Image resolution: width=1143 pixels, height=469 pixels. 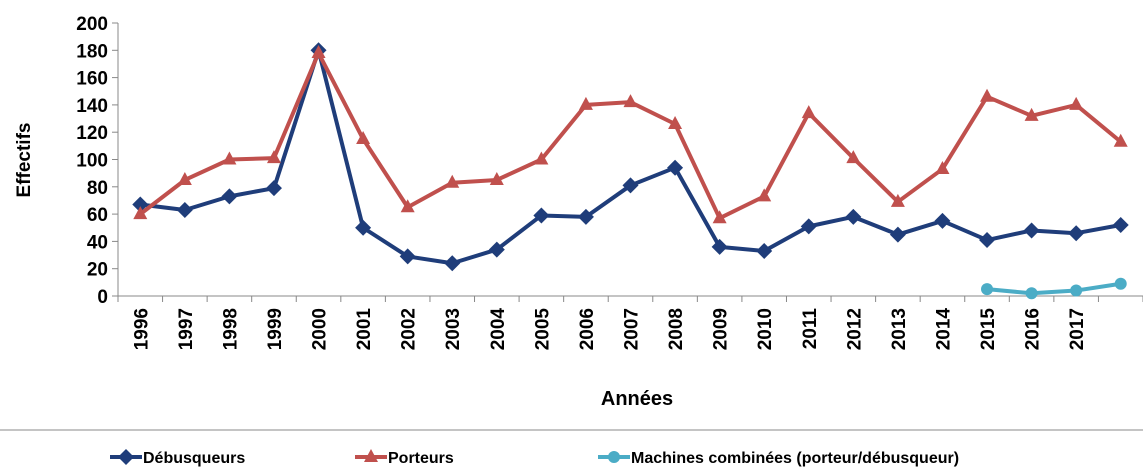 I want to click on x-tick-label: 2001, so click(x=364, y=329).